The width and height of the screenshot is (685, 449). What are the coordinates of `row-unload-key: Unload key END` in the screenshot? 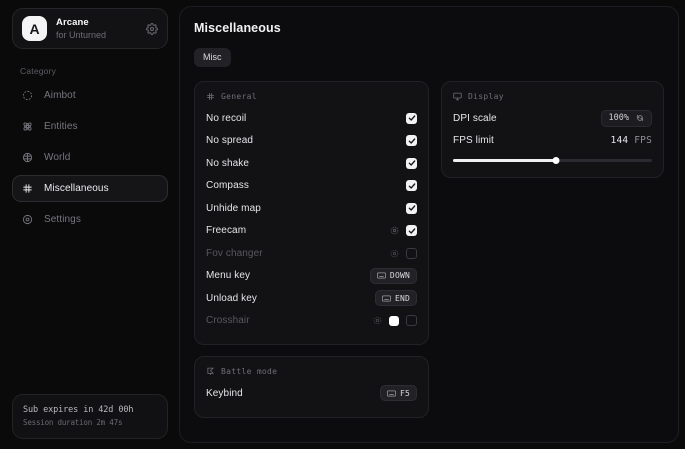 It's located at (311, 298).